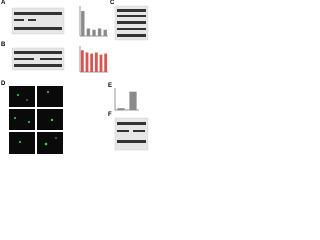 The image size is (320, 240). I want to click on panel-label: C, so click(112, 3).